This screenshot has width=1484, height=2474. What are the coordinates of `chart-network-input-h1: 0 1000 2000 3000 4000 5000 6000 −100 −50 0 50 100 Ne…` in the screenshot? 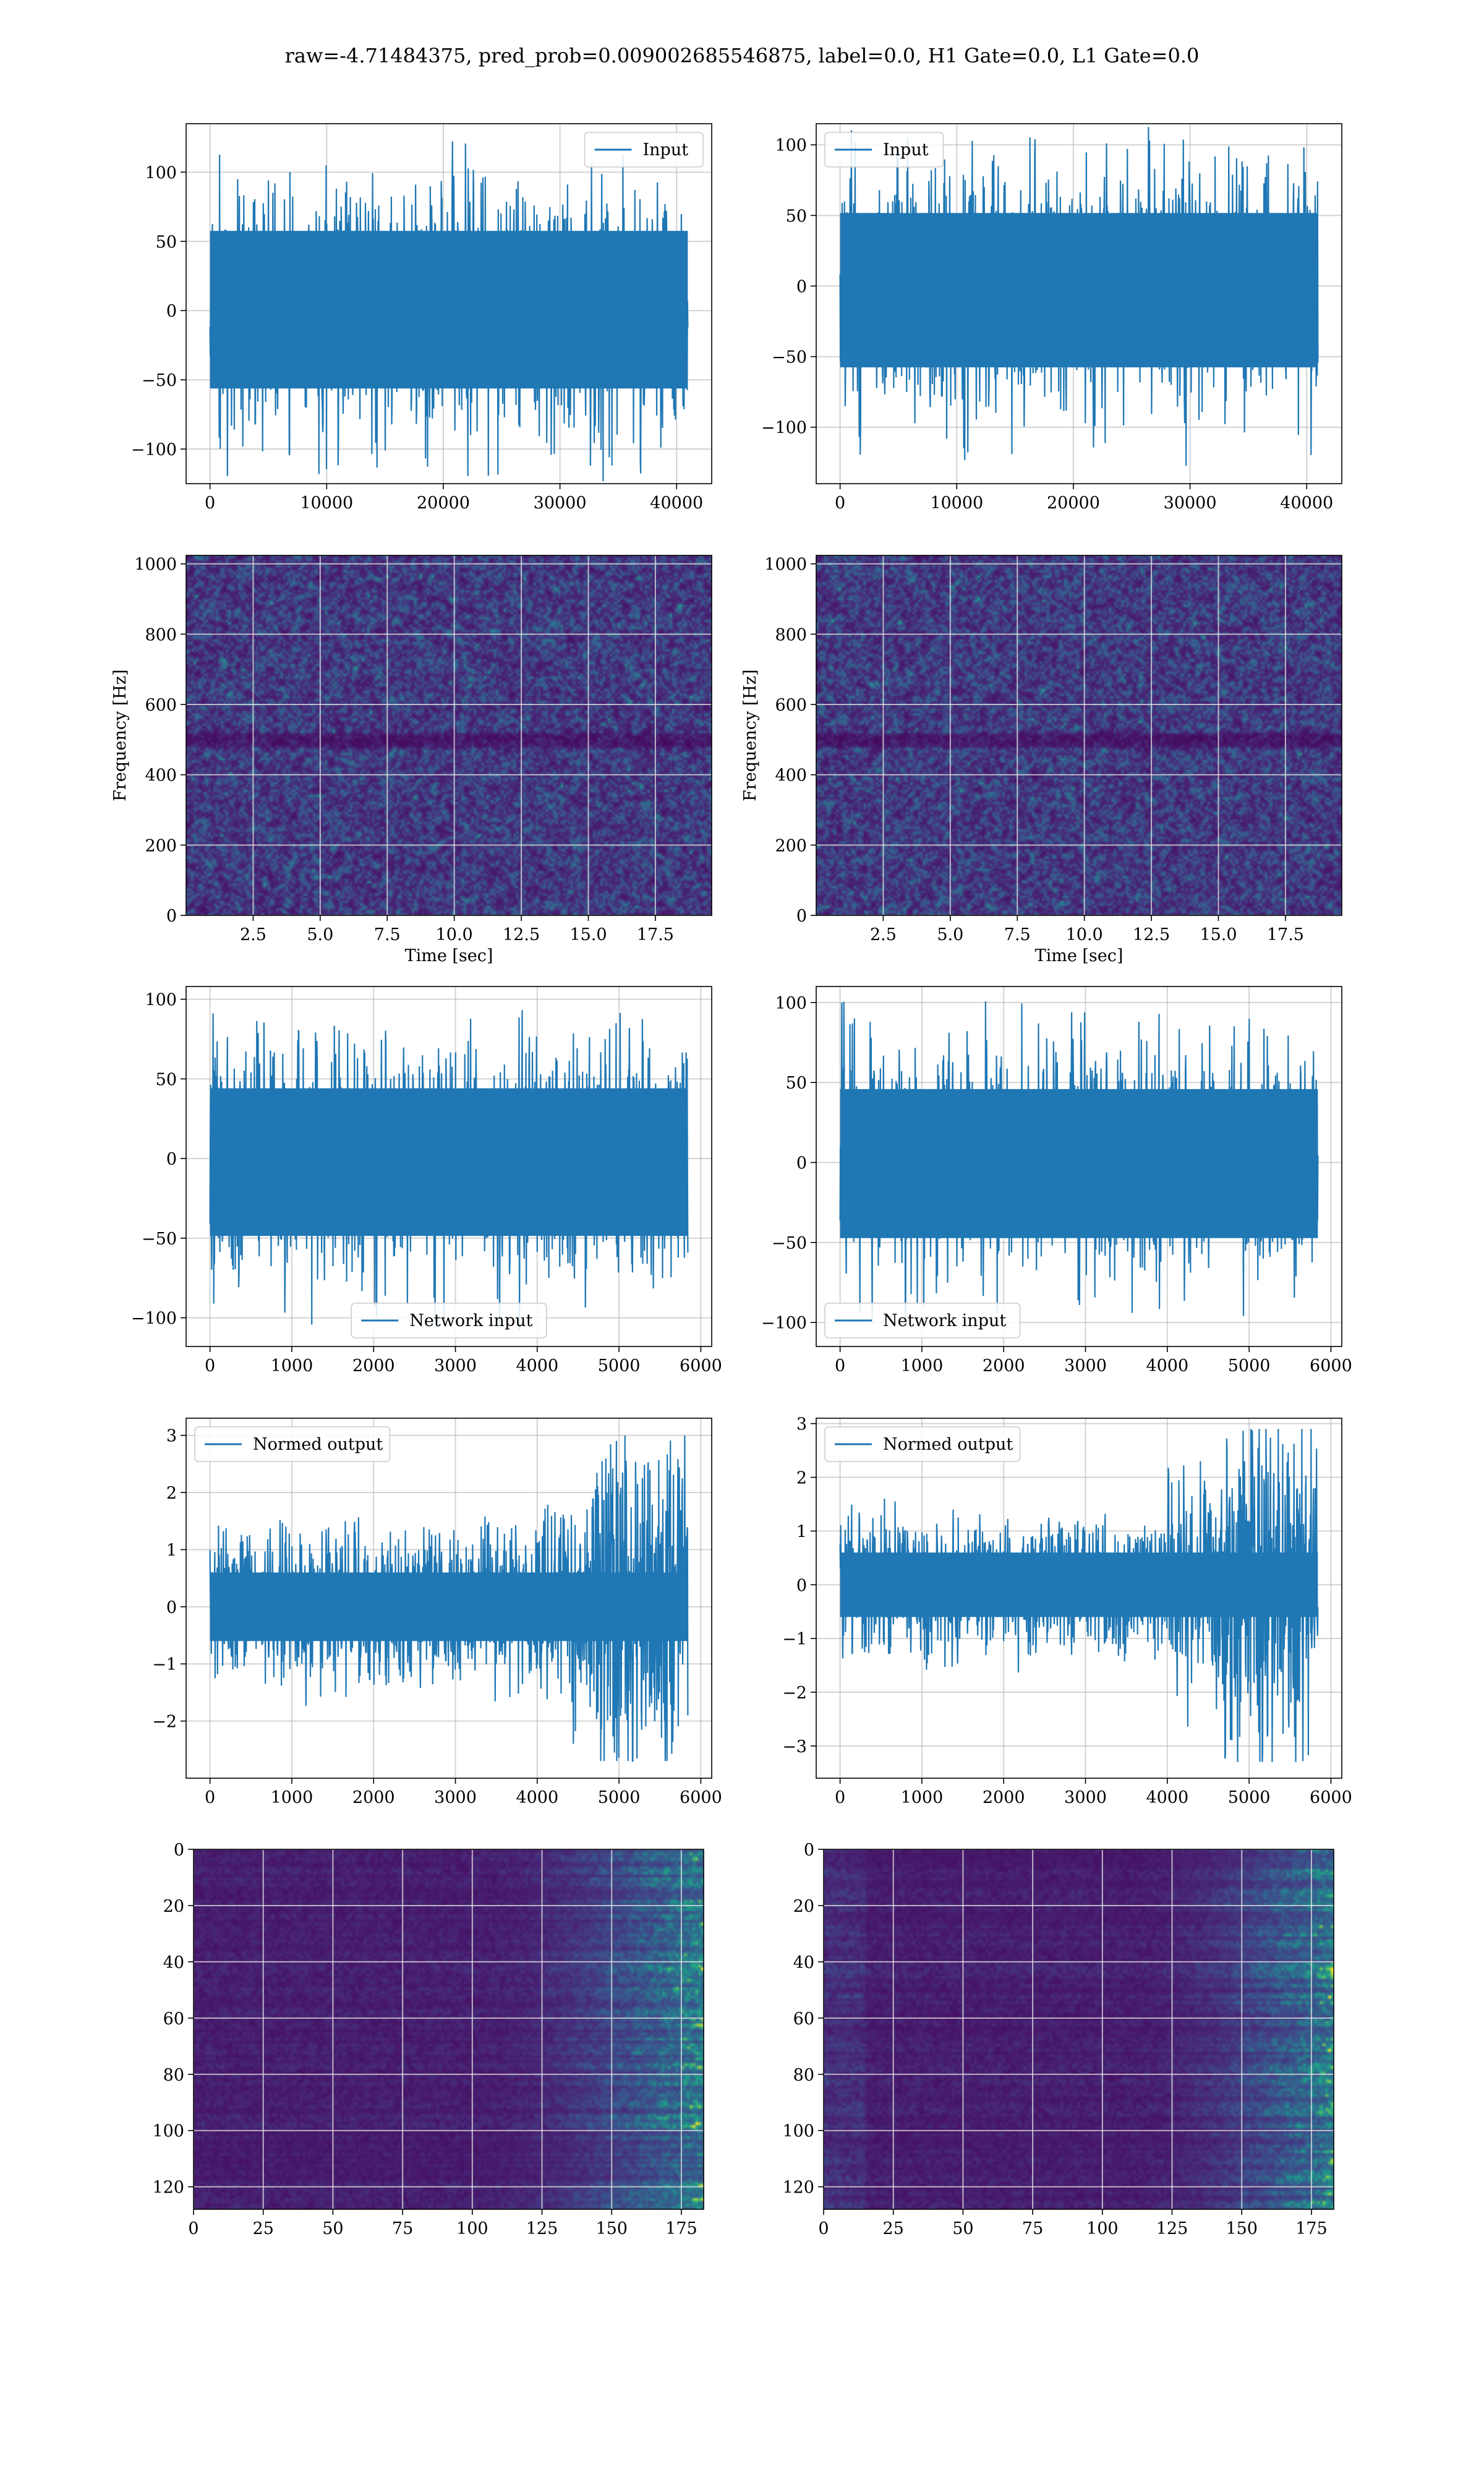 It's located at (426, 1181).